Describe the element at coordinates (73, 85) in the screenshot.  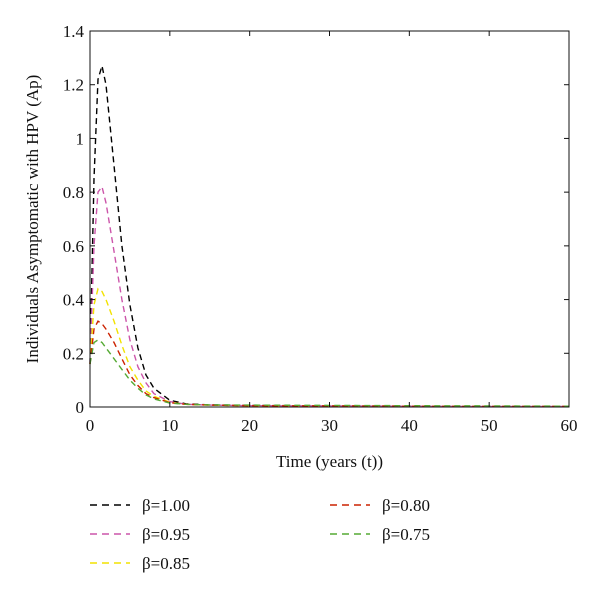
I see `y-tick-label: 1.2` at that location.